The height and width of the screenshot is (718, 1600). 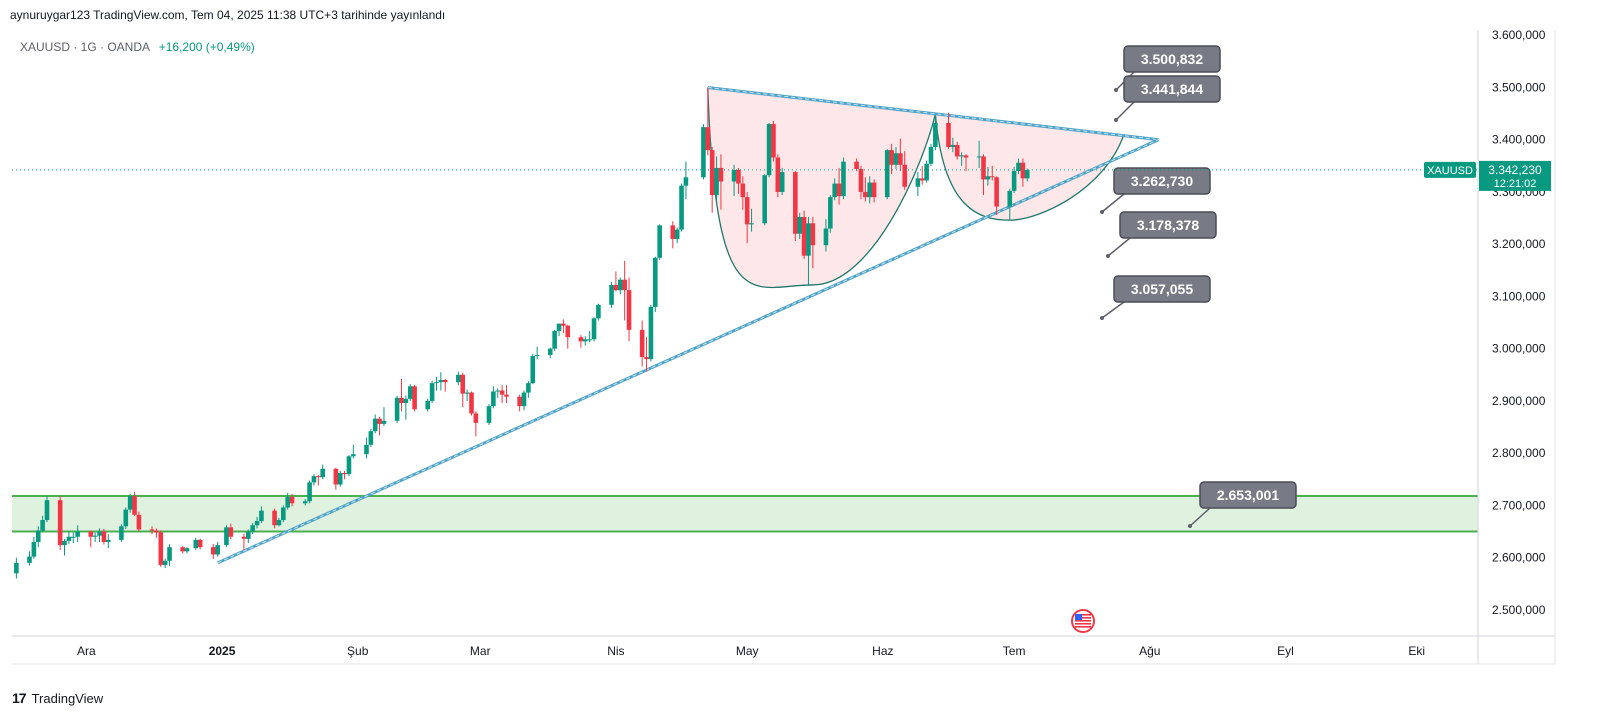 What do you see at coordinates (1149, 651) in the screenshot?
I see `x-tick-label: Ağu` at bounding box center [1149, 651].